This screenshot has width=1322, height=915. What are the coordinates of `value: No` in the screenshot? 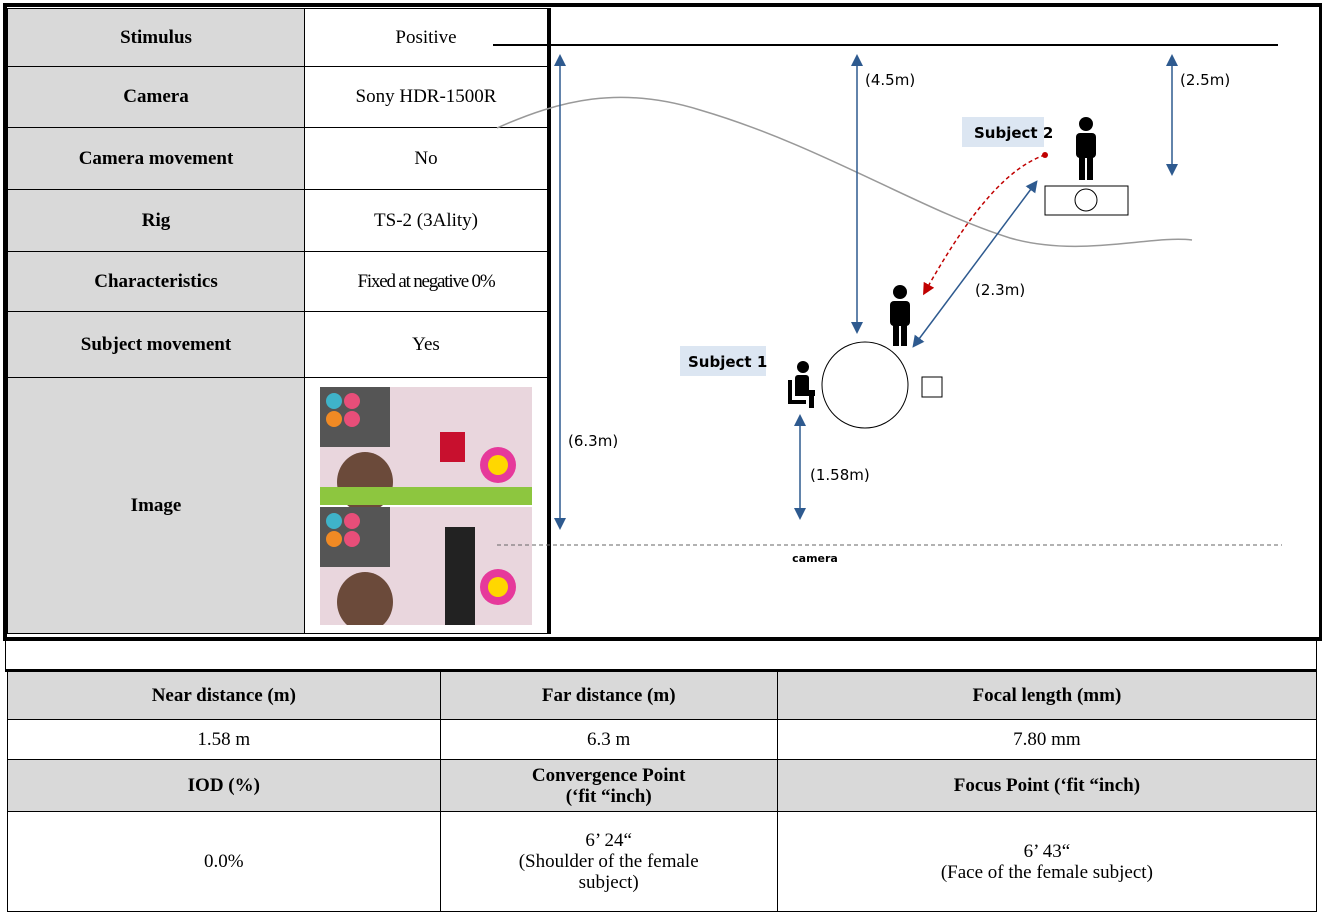 It's located at (427, 158).